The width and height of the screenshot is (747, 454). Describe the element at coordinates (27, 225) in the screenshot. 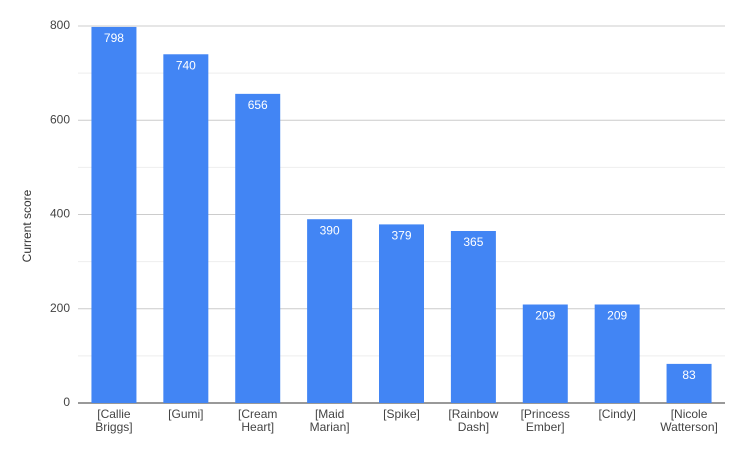

I see `y-axis-title: Current score` at that location.